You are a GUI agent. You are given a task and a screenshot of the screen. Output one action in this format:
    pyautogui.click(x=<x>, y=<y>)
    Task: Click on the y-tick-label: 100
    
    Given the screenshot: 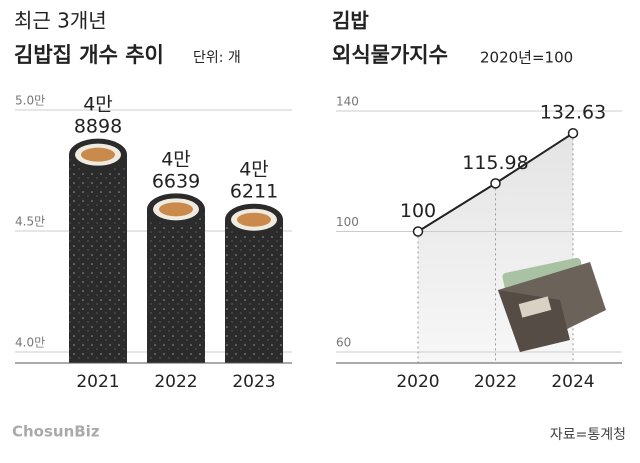 What is the action you would take?
    pyautogui.click(x=347, y=222)
    